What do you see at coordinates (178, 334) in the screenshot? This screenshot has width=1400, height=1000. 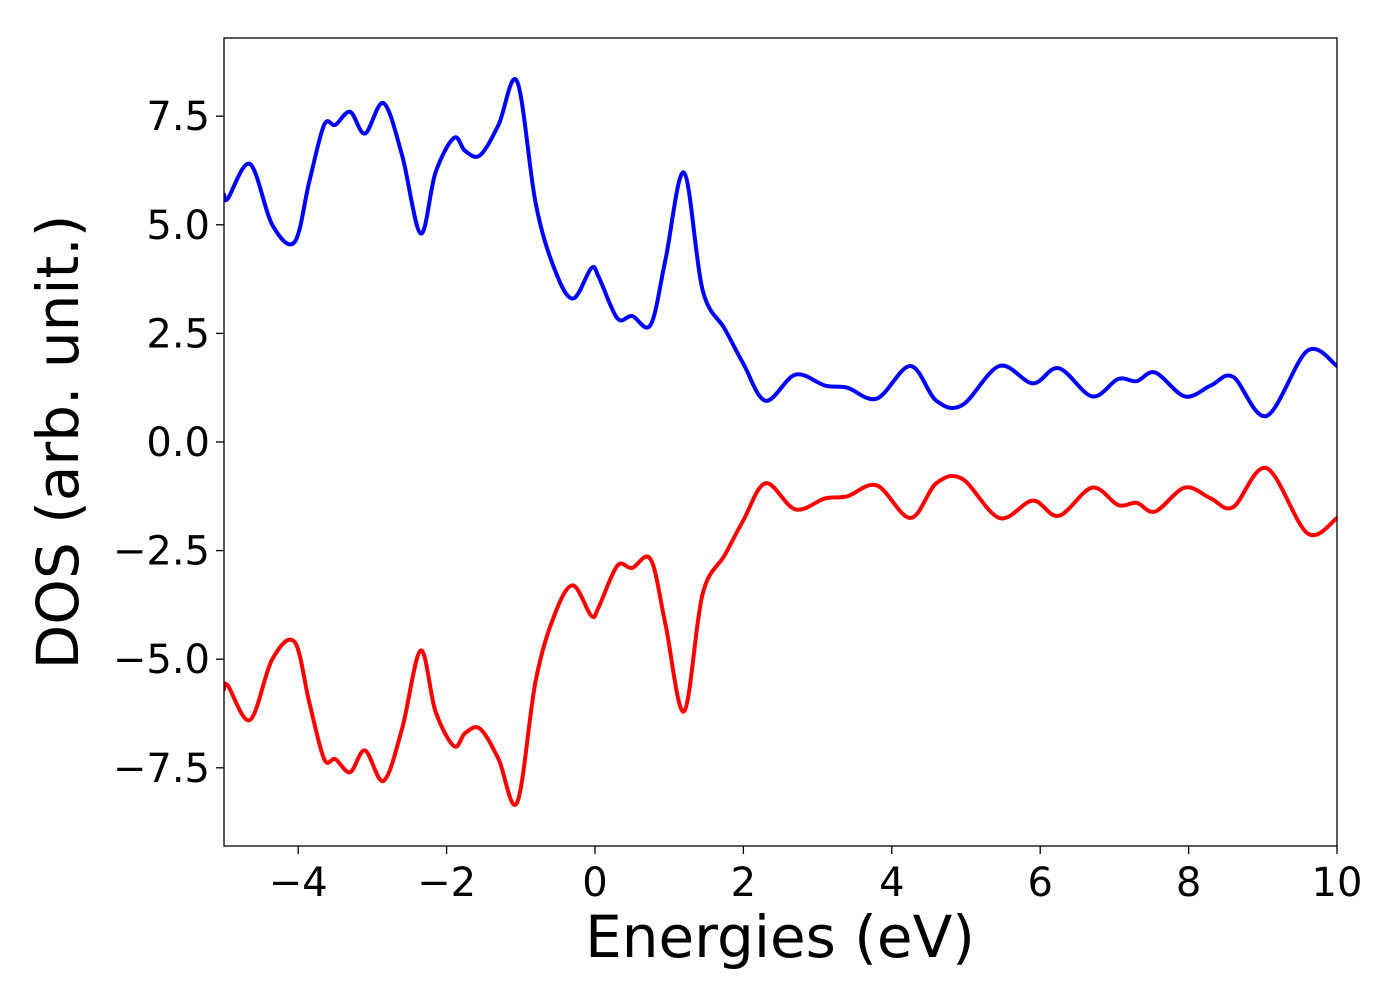 I see `y-tick-label: 2.5` at bounding box center [178, 334].